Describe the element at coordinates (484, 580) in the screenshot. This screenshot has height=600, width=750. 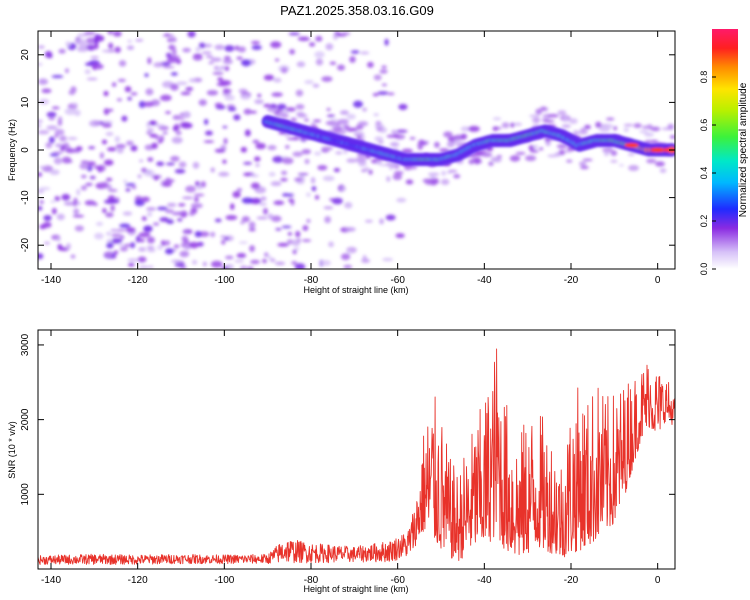
I see `x-tick-label: -40` at that location.